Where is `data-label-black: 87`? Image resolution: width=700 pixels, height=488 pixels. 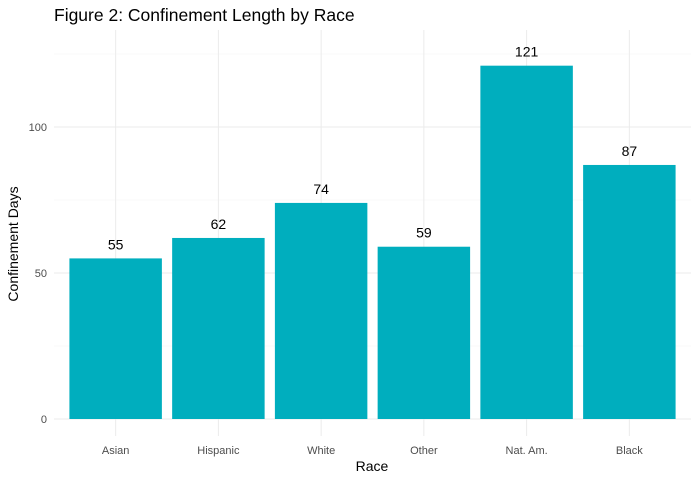 data-label-black: 87 is located at coordinates (630, 151).